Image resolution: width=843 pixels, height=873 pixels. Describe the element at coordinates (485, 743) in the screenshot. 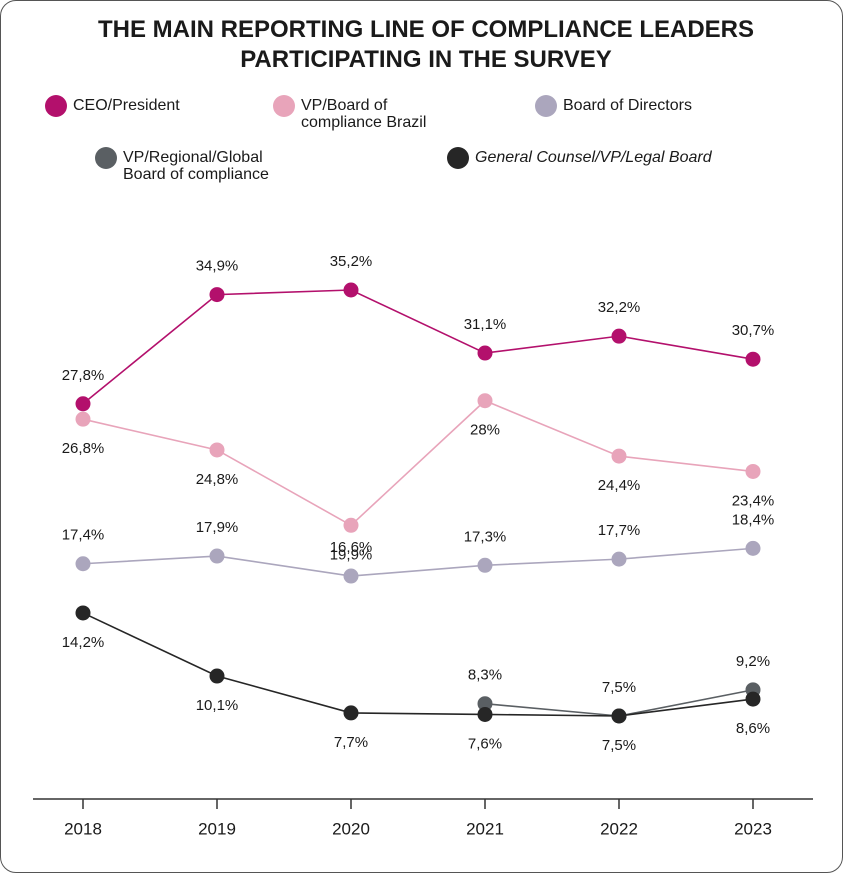

I see `data-label: 7,6%` at that location.